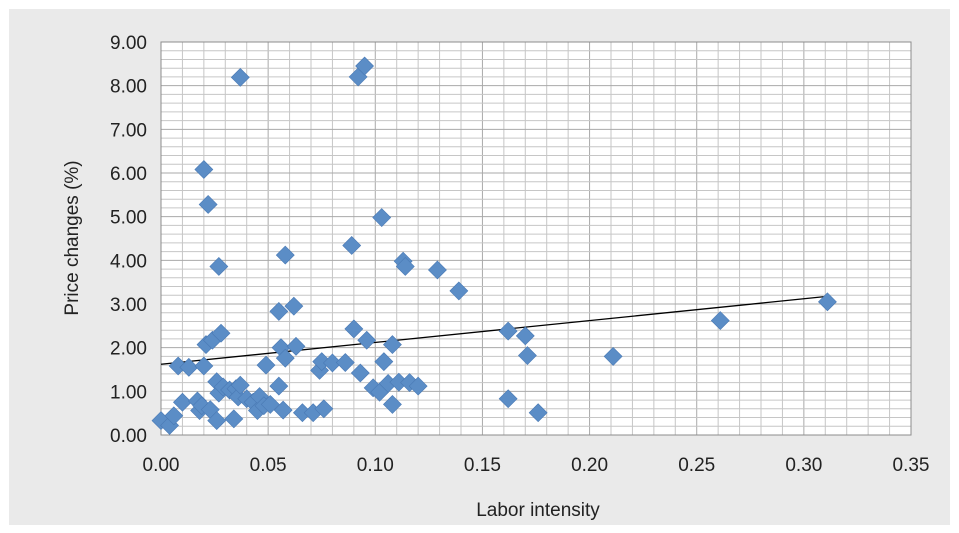 Image resolution: width=959 pixels, height=533 pixels. Describe the element at coordinates (128, 261) in the screenshot. I see `y-tick-label: 4.00` at that location.